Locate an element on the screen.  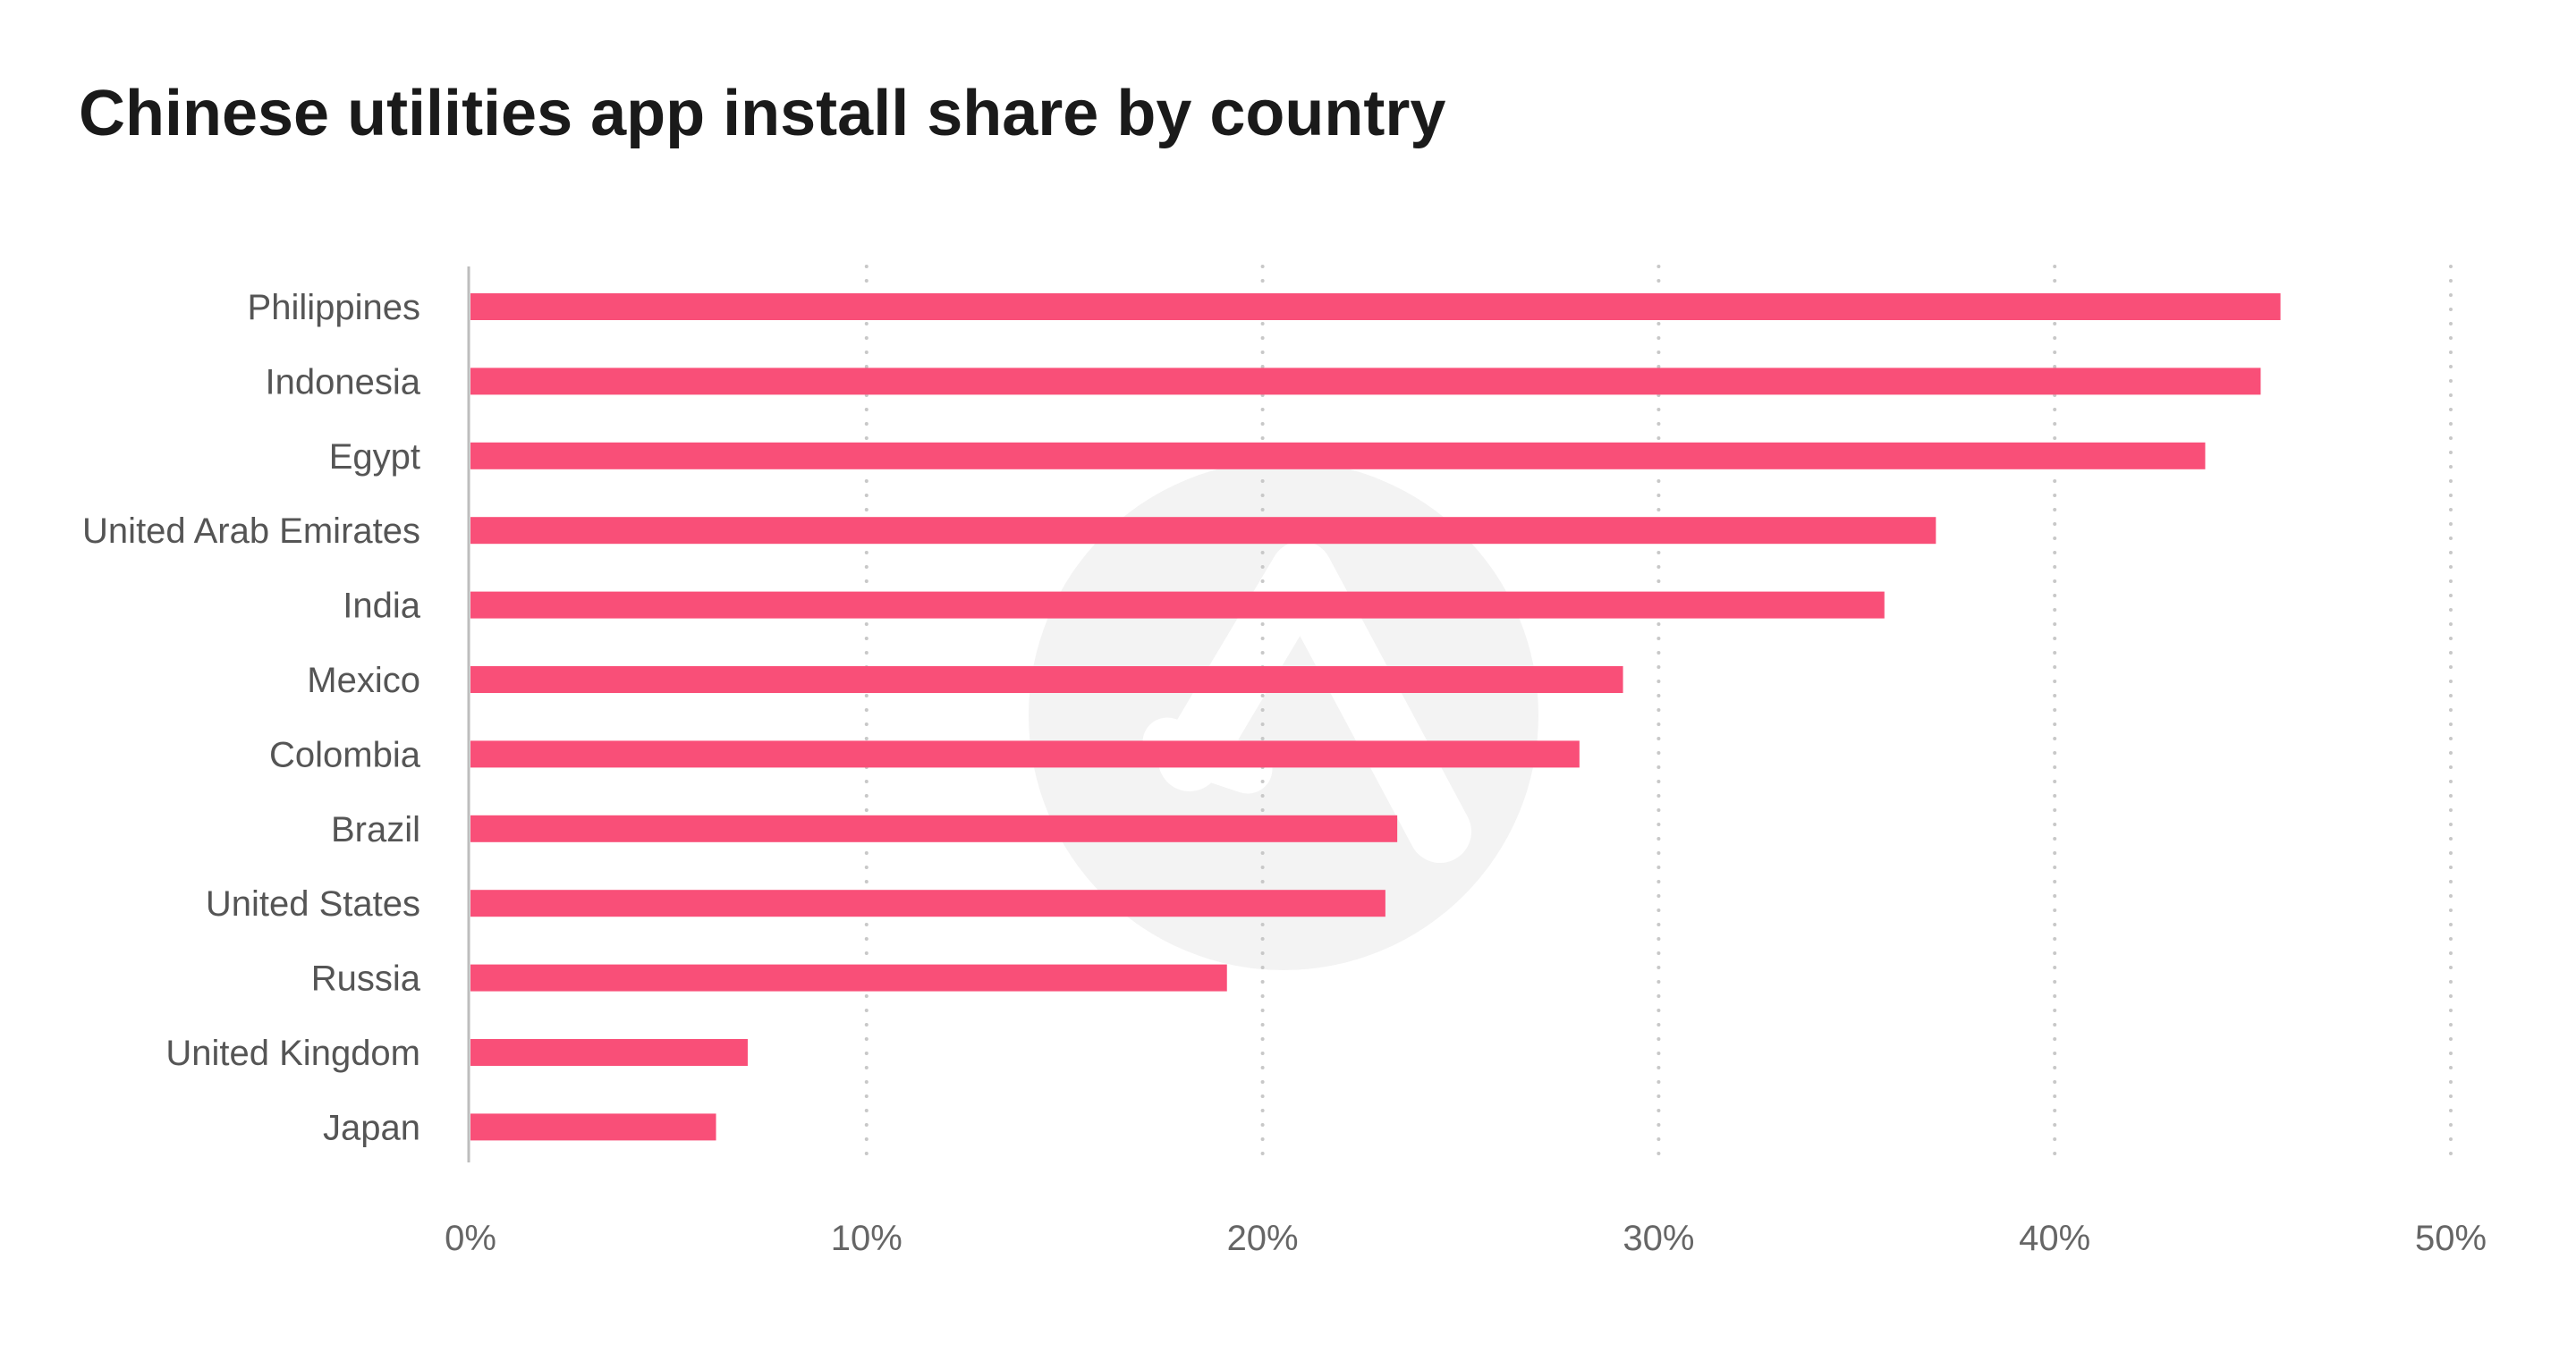
x-tick-label-1: 10% is located at coordinates (866, 1238).